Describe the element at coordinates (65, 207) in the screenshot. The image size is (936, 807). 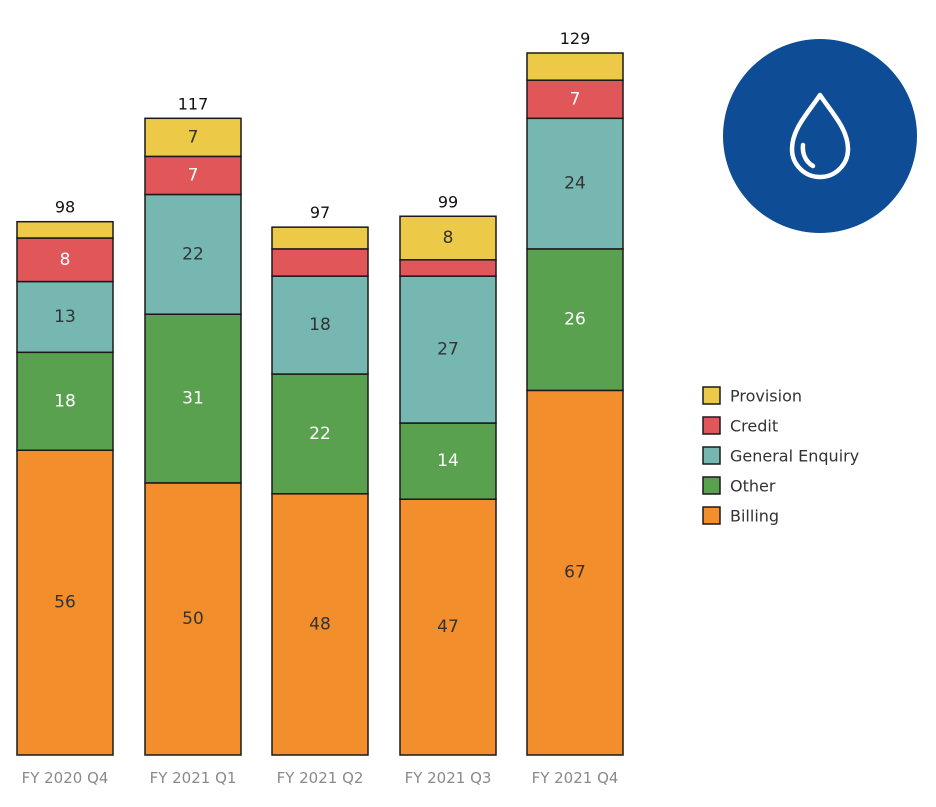
I see `total-label: 98` at that location.